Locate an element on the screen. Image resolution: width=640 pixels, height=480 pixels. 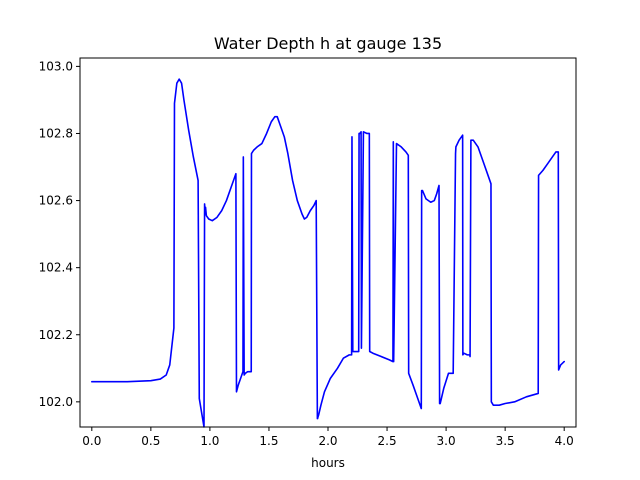
chart-title: Water Depth h at gauge 135 is located at coordinates (328, 43).